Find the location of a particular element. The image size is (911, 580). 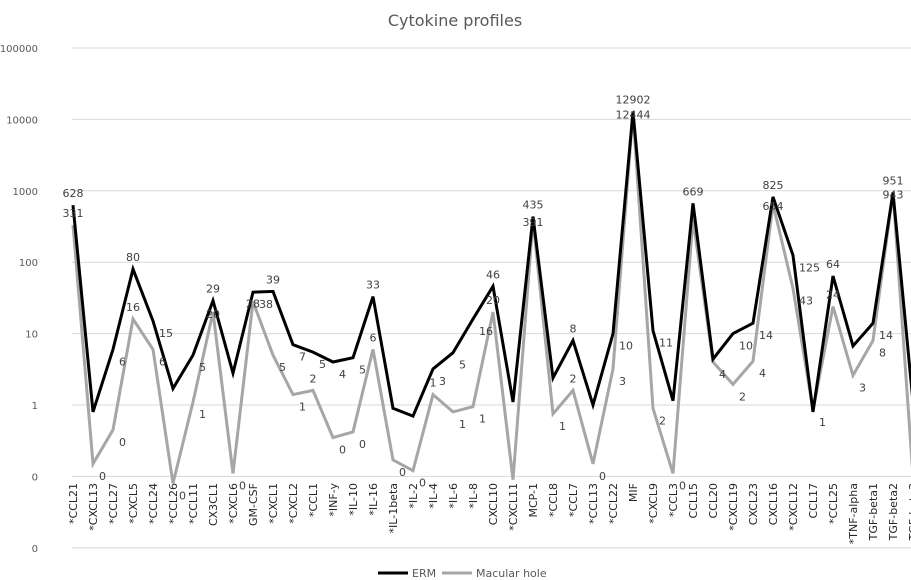

x-category-label: *CCL27 is located at coordinates (113, 503).